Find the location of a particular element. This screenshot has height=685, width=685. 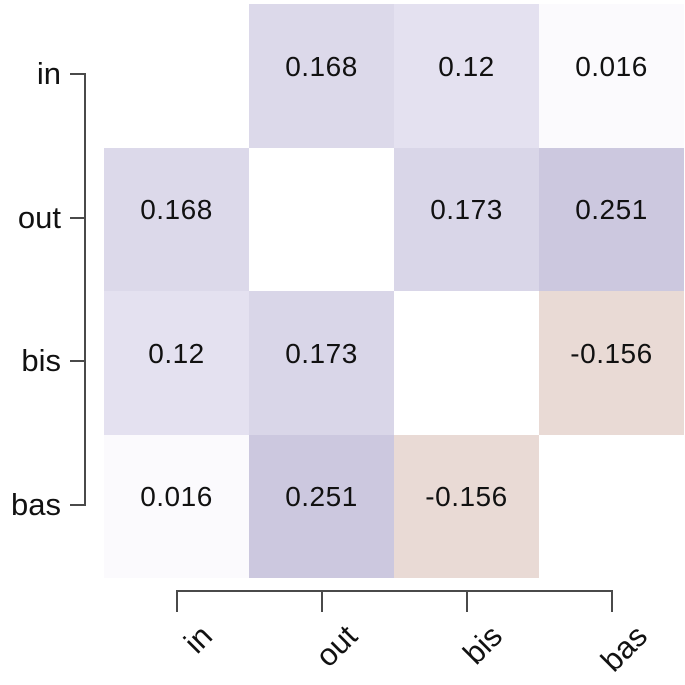

x-axis-tick-out is located at coordinates (321, 601).